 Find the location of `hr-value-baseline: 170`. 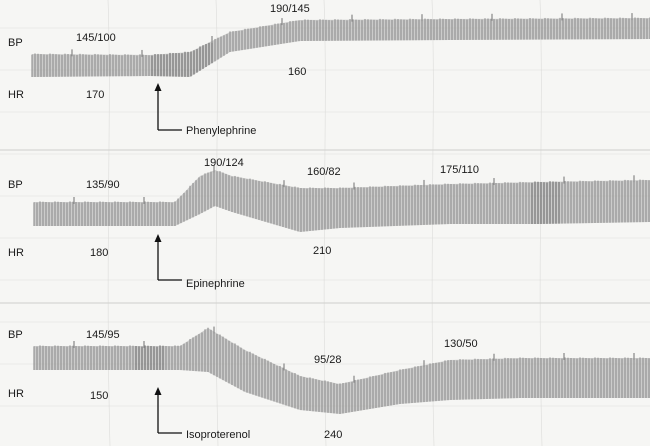

hr-value-baseline: 170 is located at coordinates (95, 95).